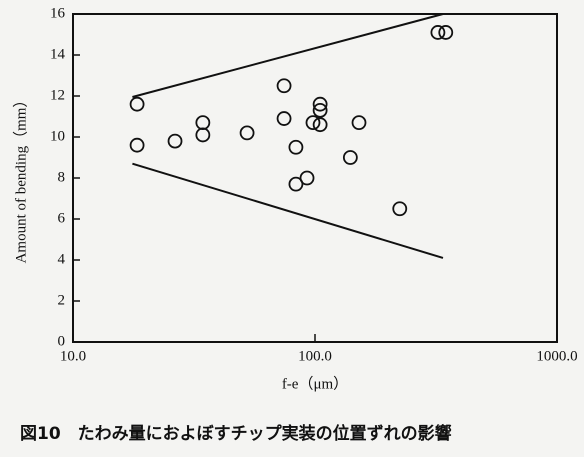 The image size is (584, 457). Describe the element at coordinates (58, 13) in the screenshot. I see `y-tick-label: 16` at that location.